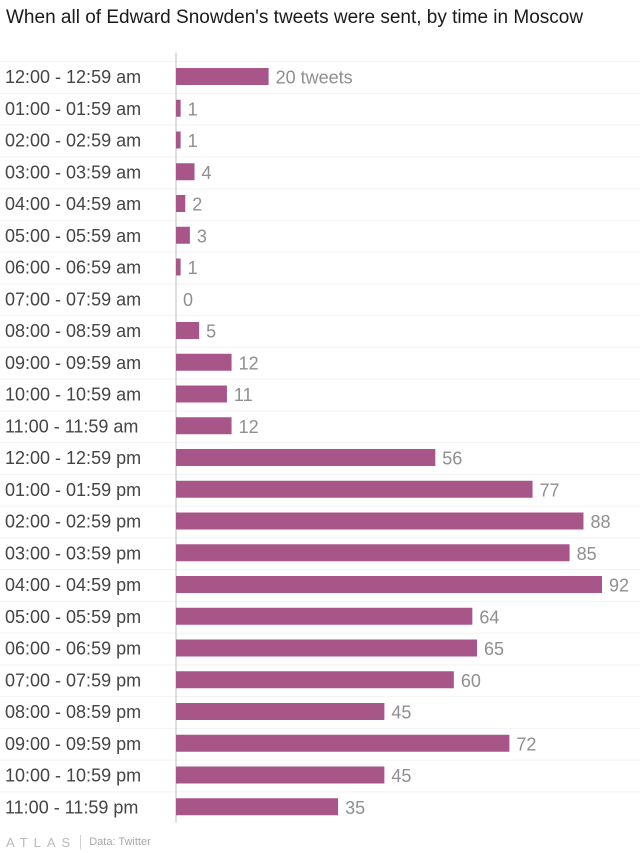 The height and width of the screenshot is (853, 640). I want to click on atlas-logo: ATLAS, so click(41, 842).